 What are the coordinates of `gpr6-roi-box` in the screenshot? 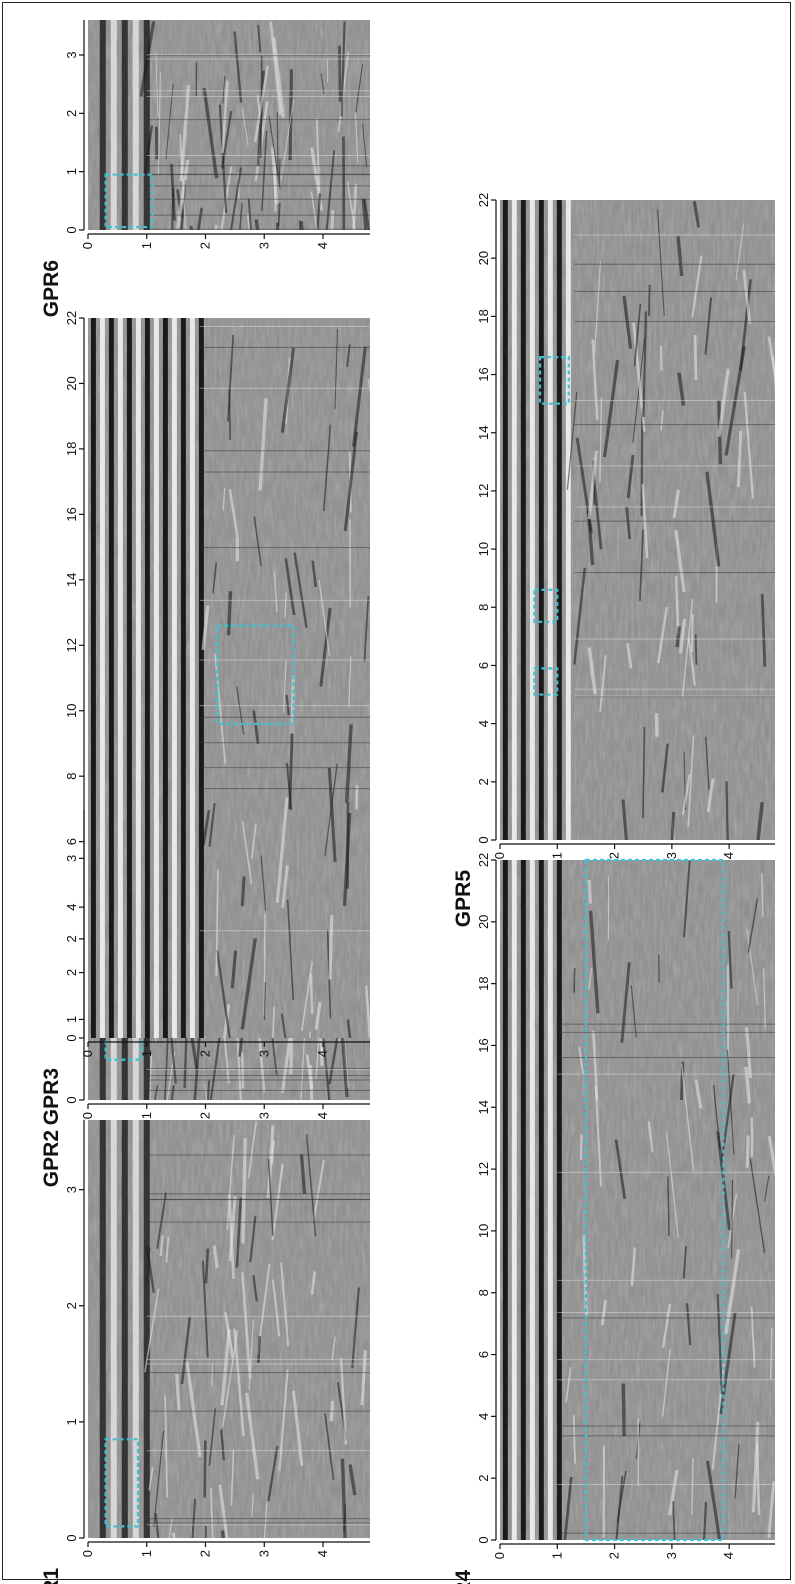 It's located at (129, 201).